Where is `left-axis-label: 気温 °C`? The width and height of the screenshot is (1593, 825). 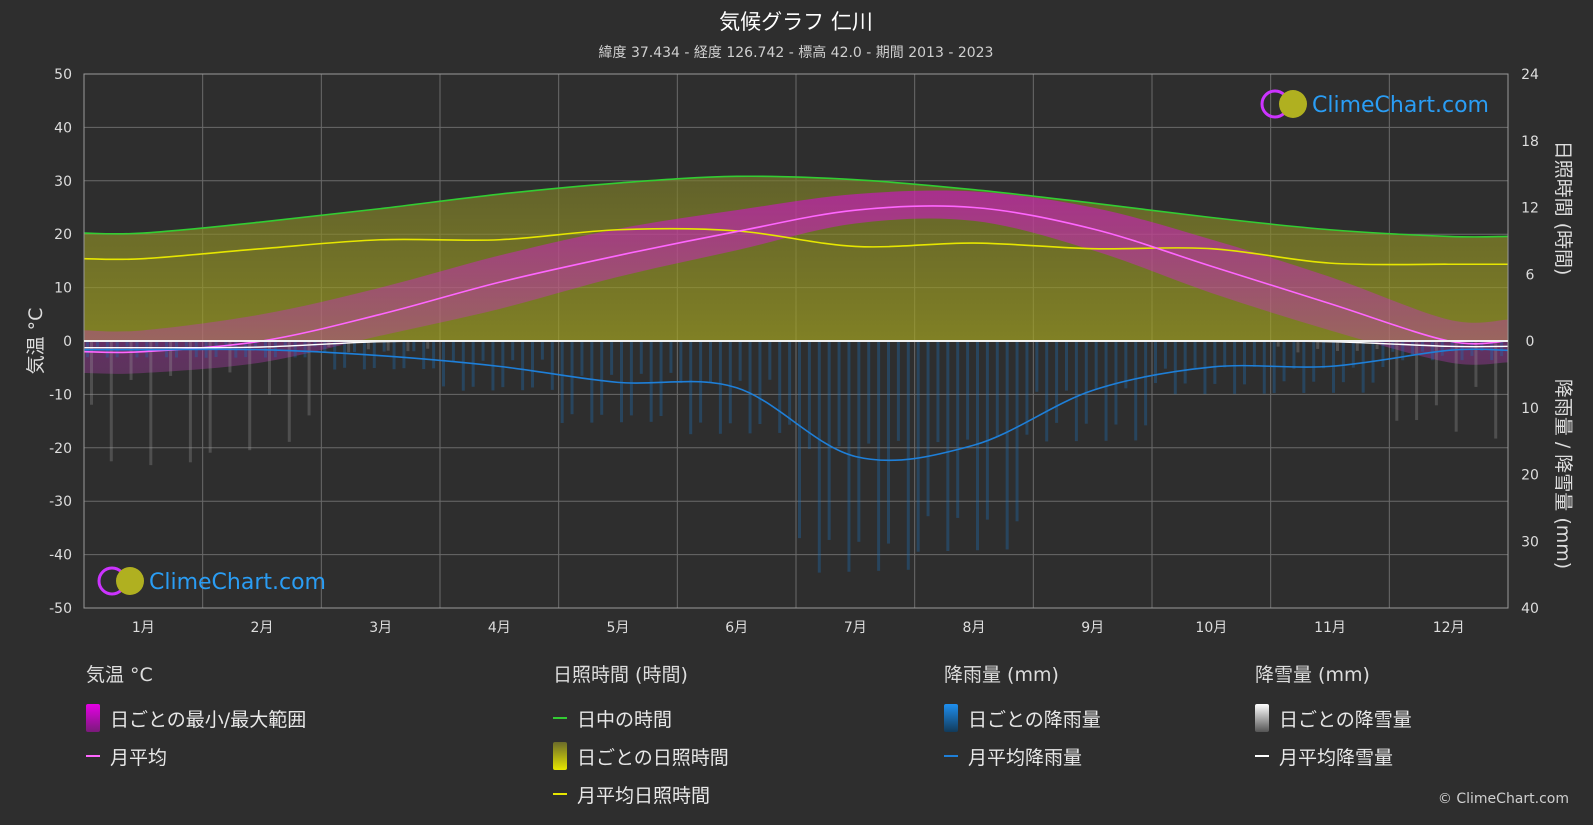 left-axis-label: 気温 °C is located at coordinates (36, 341).